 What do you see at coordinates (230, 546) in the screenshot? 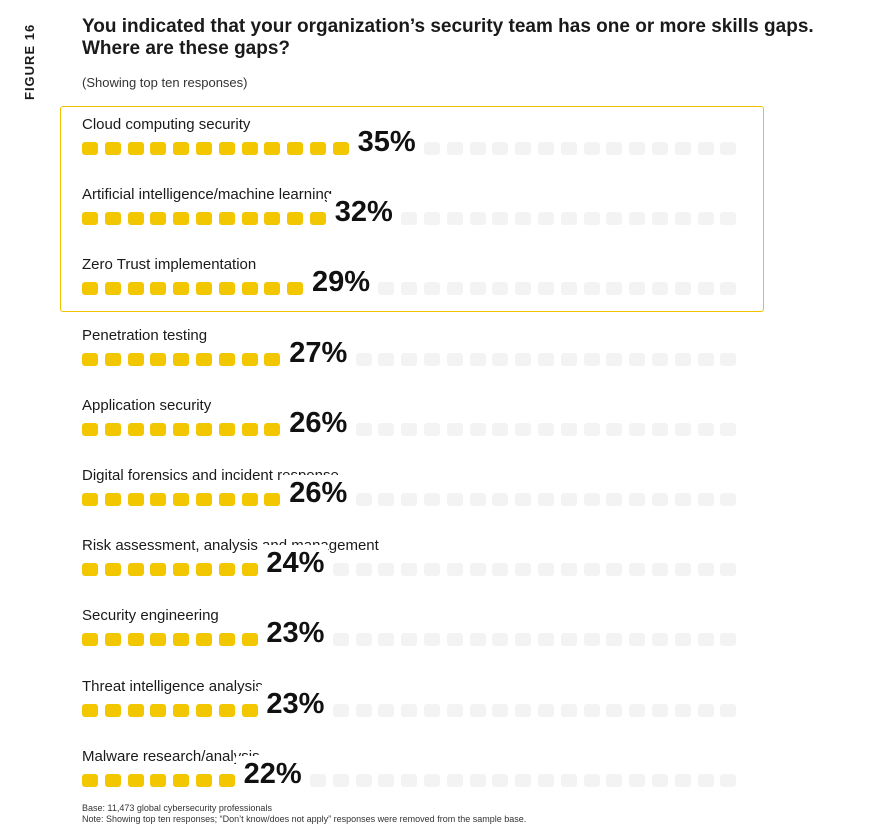
I see `category-label: Risk assessment, analysis and management` at bounding box center [230, 546].